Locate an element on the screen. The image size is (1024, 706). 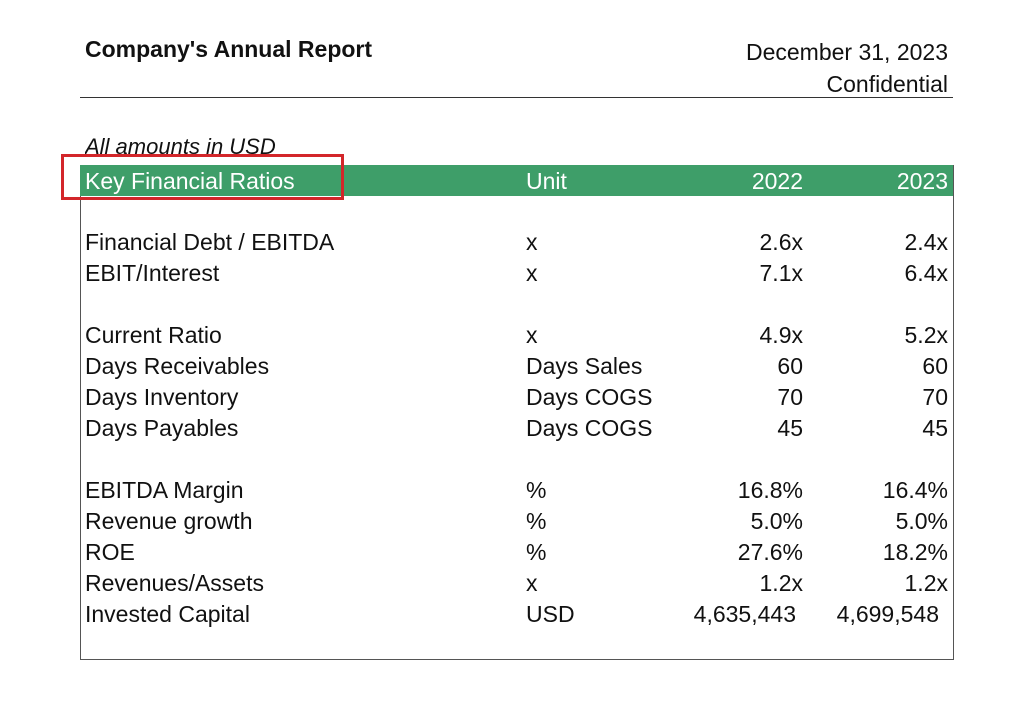
row-label: Days Payables is located at coordinates (162, 428).